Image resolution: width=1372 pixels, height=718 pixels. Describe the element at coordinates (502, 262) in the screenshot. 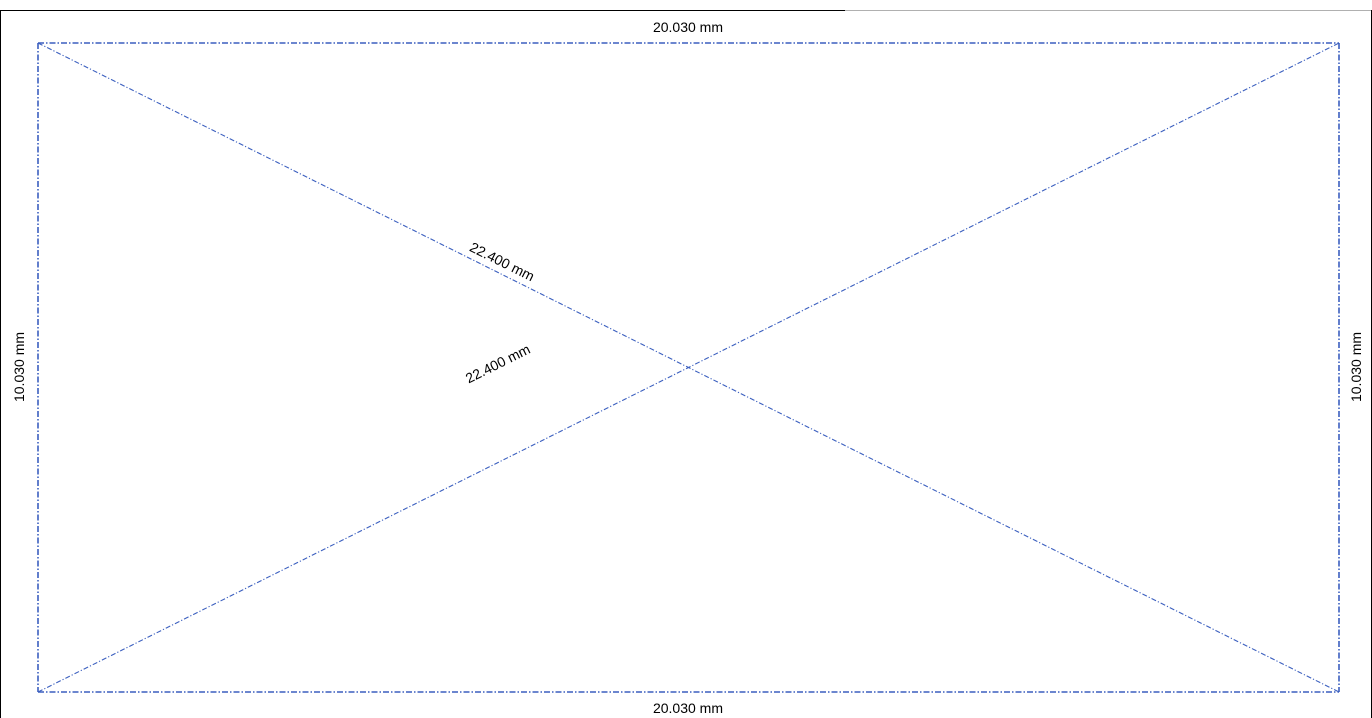

I see `diagonal-descending-label: 22.400 mm` at that location.